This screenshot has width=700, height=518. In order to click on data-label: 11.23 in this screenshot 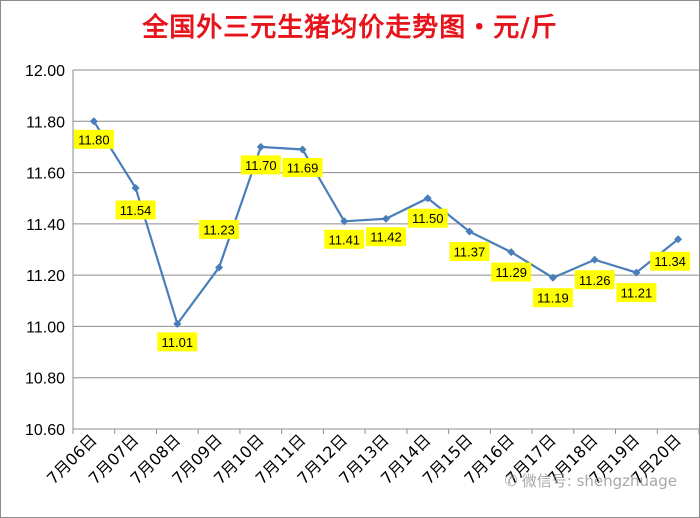, I will do `click(219, 229)`.